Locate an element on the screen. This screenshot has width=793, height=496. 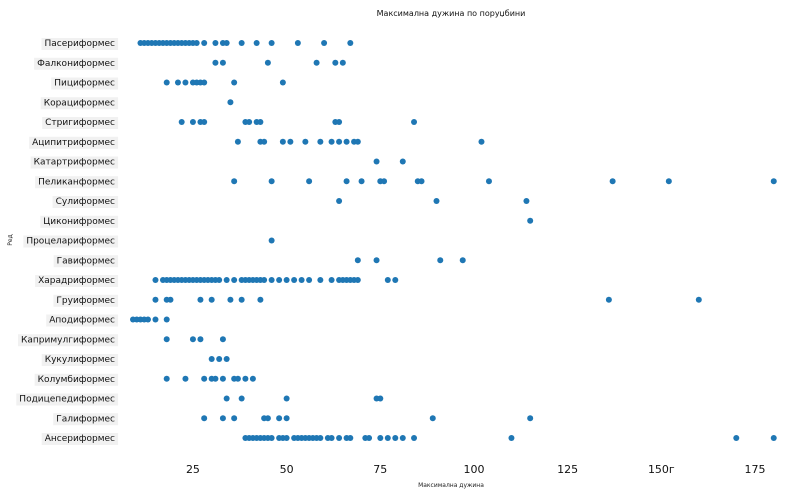
x-axis-label: Максимална дужина is located at coordinates (451, 485).